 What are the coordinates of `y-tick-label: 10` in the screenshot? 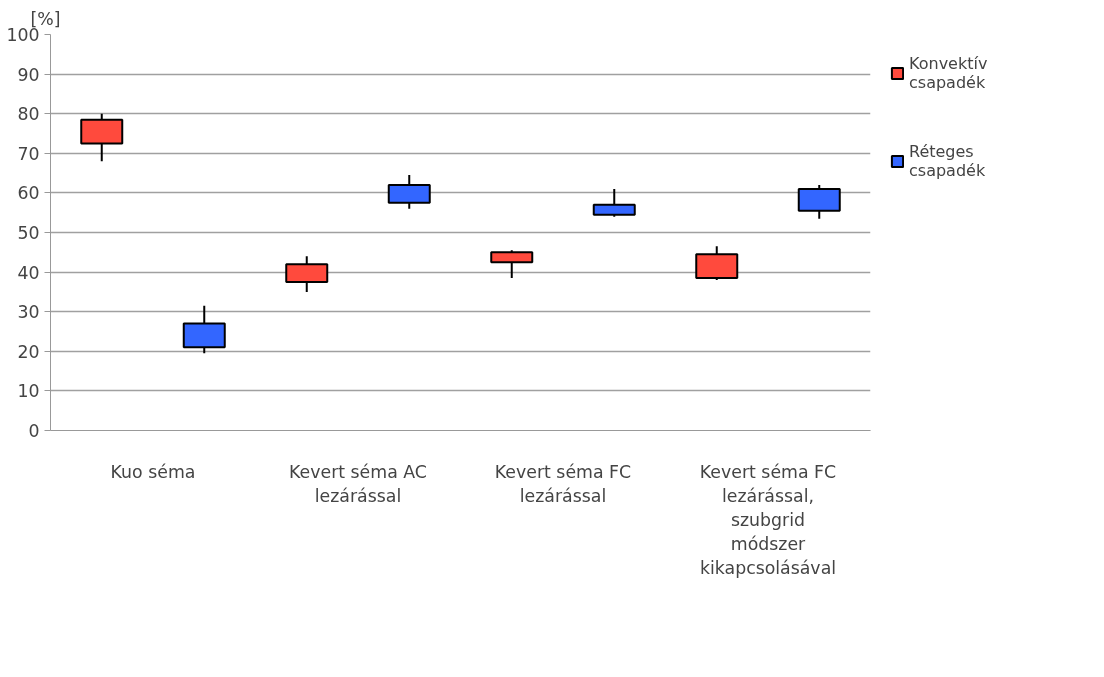 It's located at (28, 391).